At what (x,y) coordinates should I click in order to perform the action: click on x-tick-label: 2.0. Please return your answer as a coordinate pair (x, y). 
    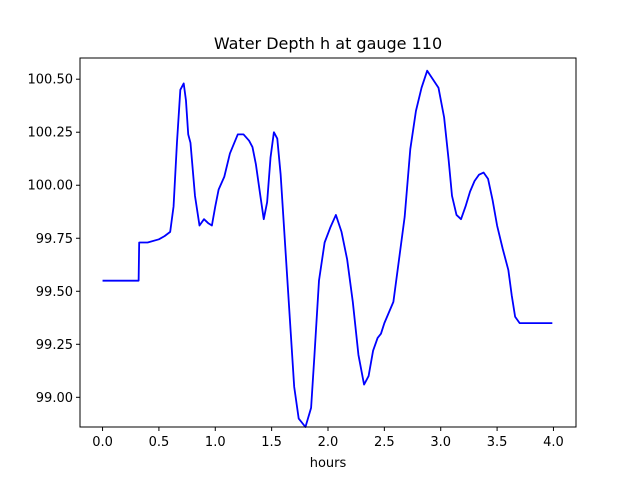
    Looking at the image, I should click on (328, 442).